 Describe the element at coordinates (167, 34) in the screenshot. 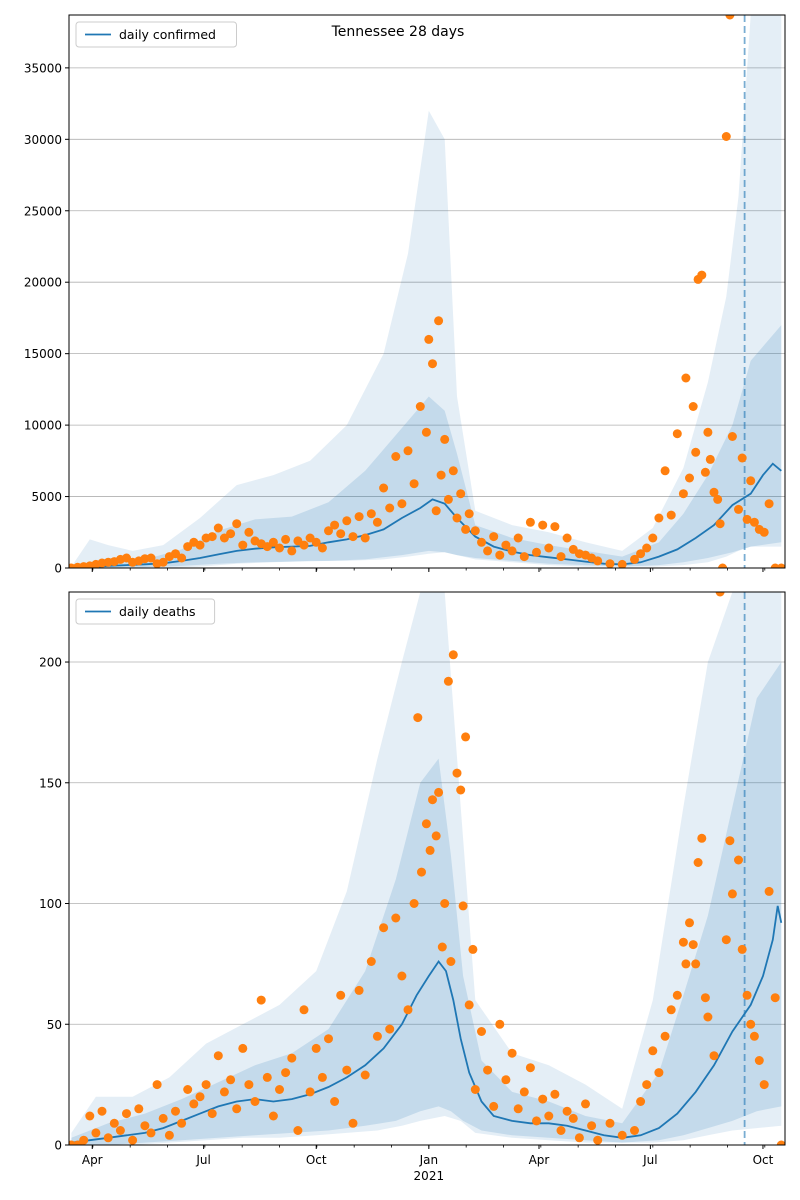

I see `legend-label: daily confirmed` at that location.